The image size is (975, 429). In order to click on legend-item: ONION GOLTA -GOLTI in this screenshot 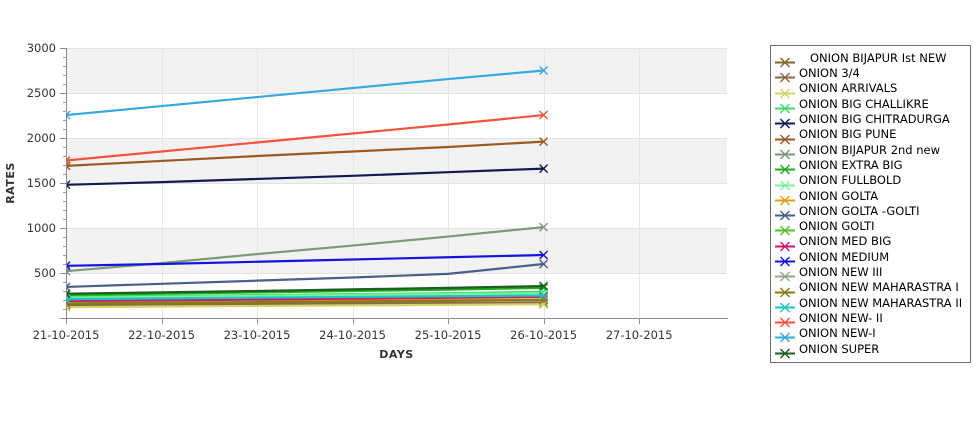, I will do `click(870, 212)`.